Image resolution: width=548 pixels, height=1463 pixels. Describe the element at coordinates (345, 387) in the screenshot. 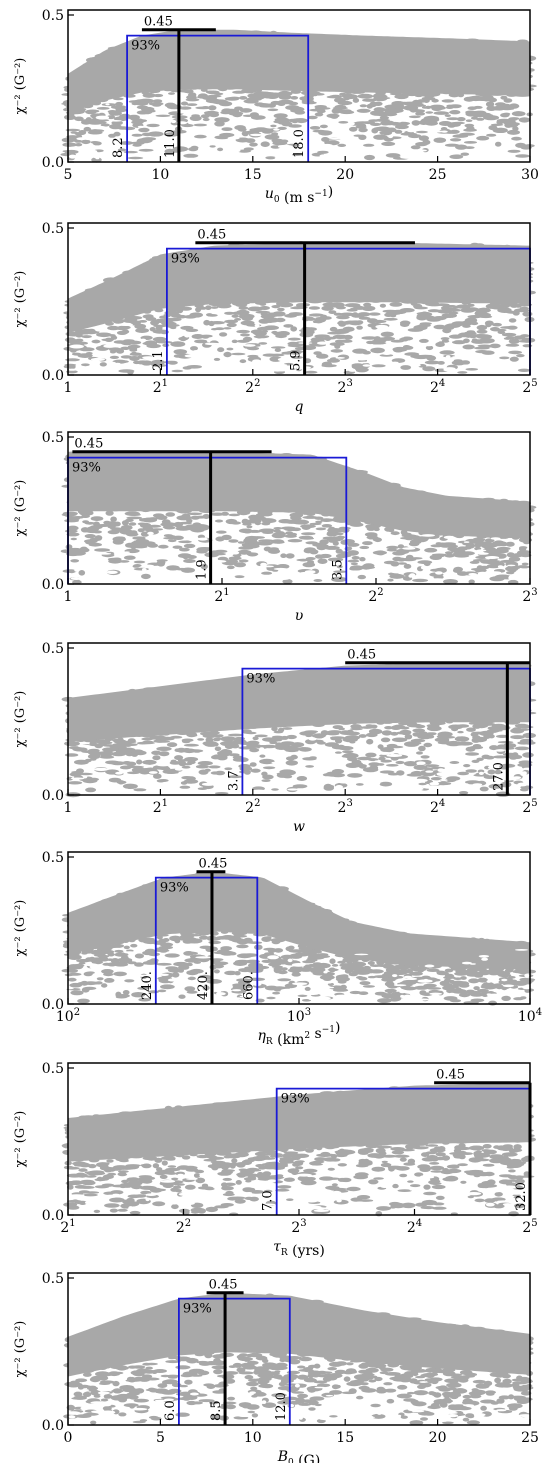

I see `x-tick-label: 23` at that location.